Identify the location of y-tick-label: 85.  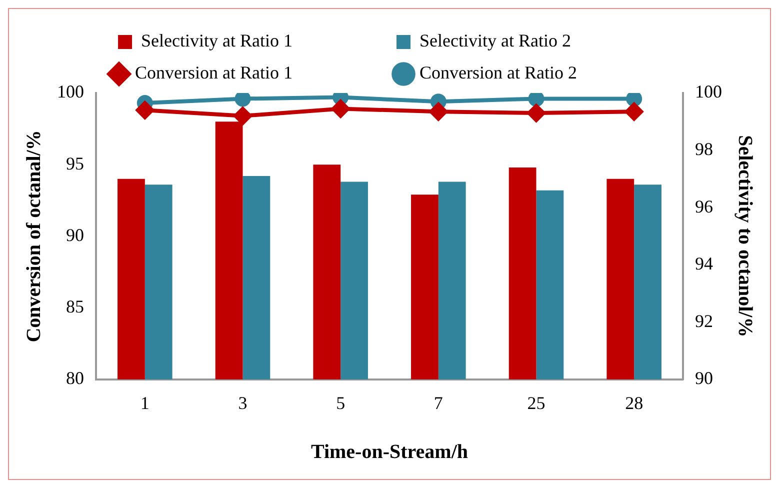
(75, 306).